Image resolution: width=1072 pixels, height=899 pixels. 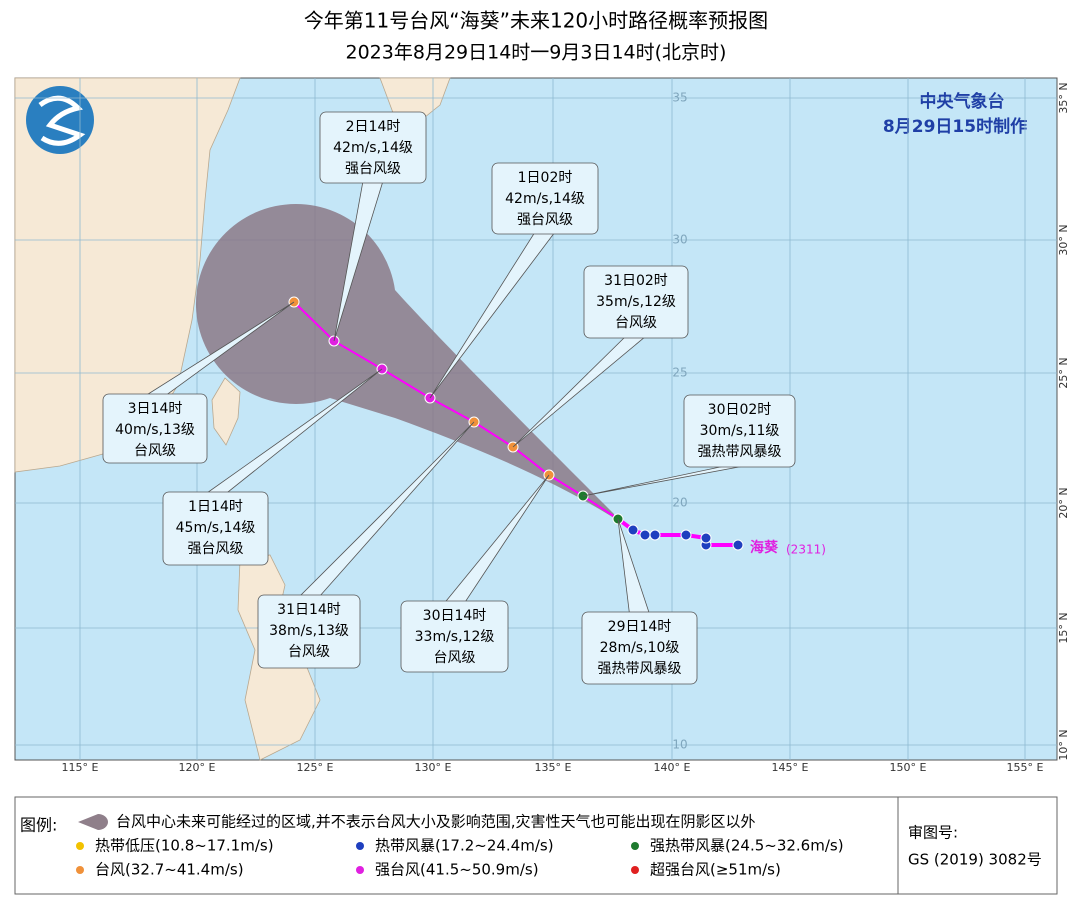 What do you see at coordinates (679, 503) in the screenshot?
I see `grid-lat-label: 20` at bounding box center [679, 503].